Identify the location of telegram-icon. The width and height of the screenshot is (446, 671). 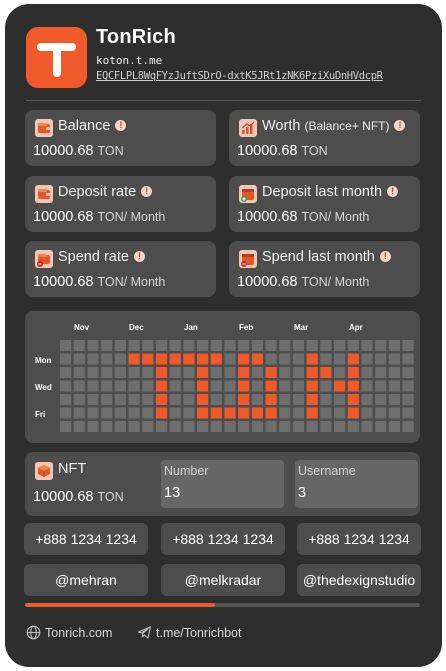
(144, 632).